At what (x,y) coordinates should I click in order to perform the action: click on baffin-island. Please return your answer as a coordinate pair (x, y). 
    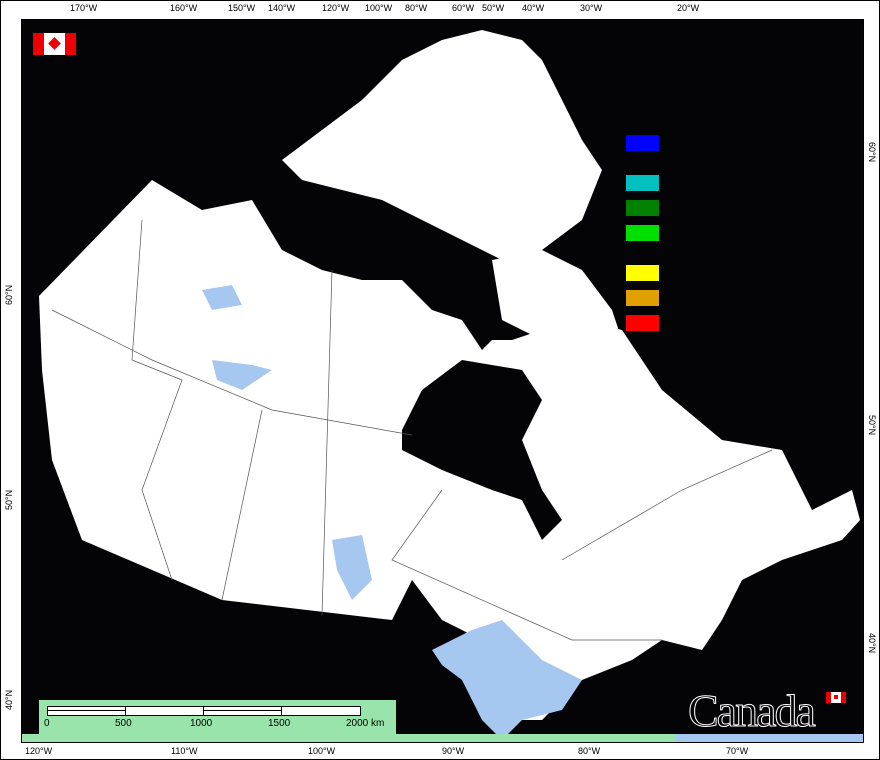
    Looking at the image, I should click on (557, 300).